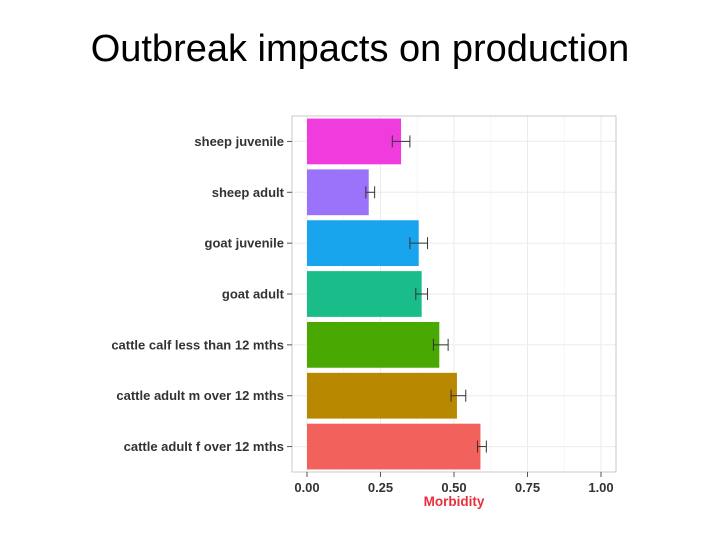  What do you see at coordinates (426, 294) in the screenshot?
I see `error-bars` at bounding box center [426, 294].